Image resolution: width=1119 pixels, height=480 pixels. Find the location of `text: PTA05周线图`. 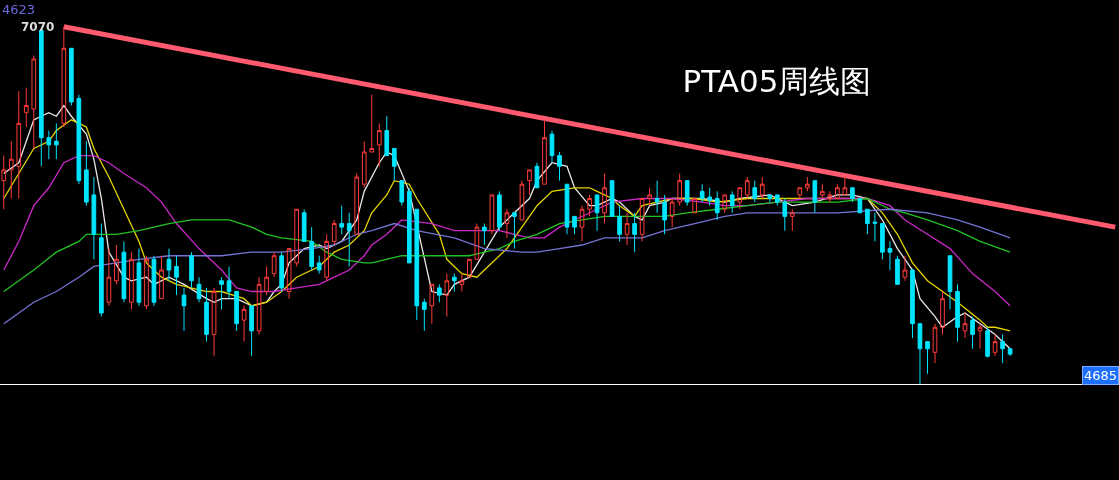

text: PTA05周线图 is located at coordinates (777, 81).